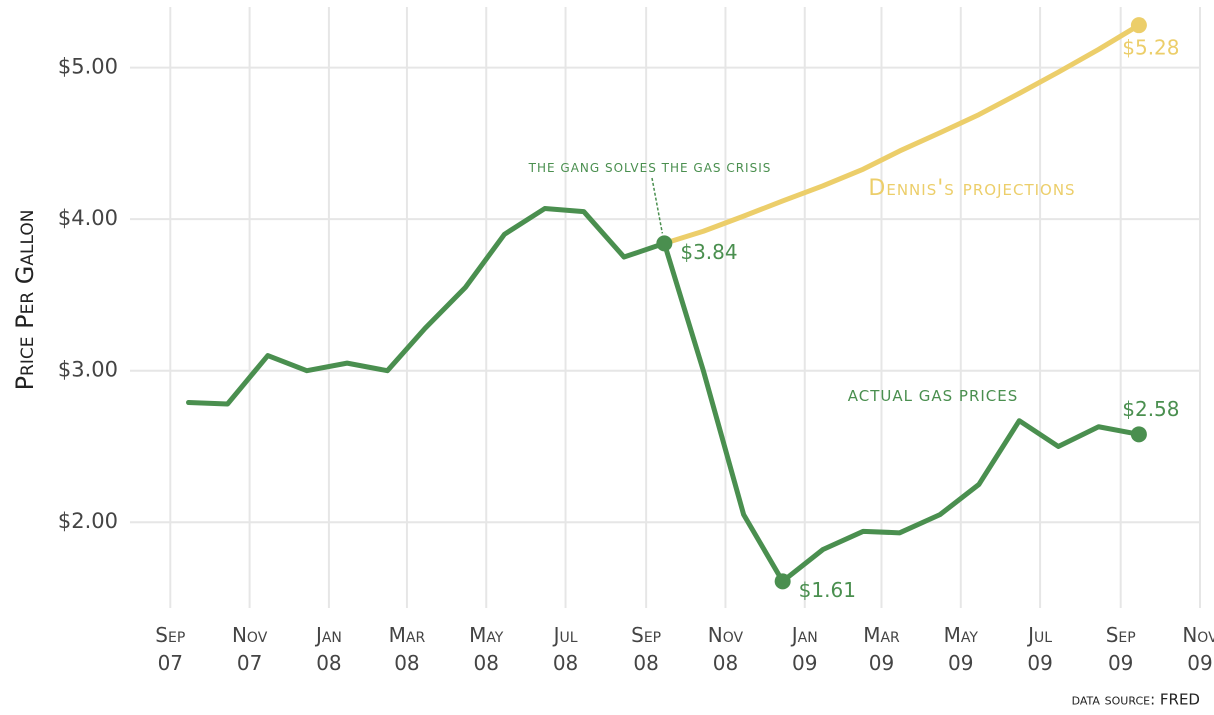 The image size is (1214, 715). Describe the element at coordinates (901, 134) in the screenshot. I see `series-line` at that location.